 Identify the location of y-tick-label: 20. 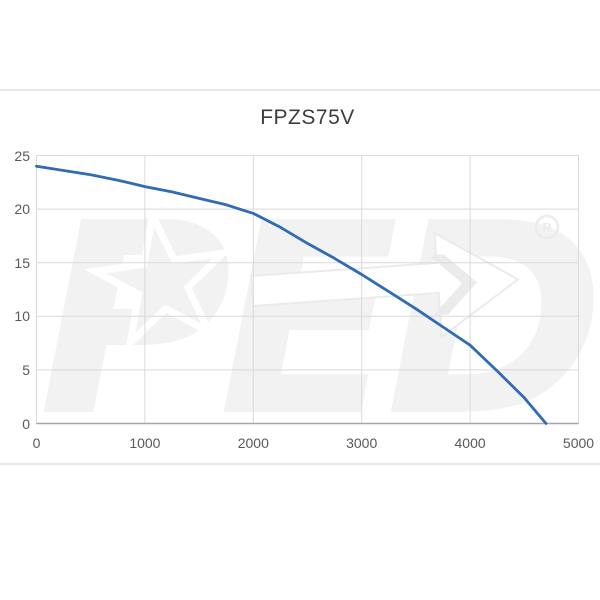
(22, 209).